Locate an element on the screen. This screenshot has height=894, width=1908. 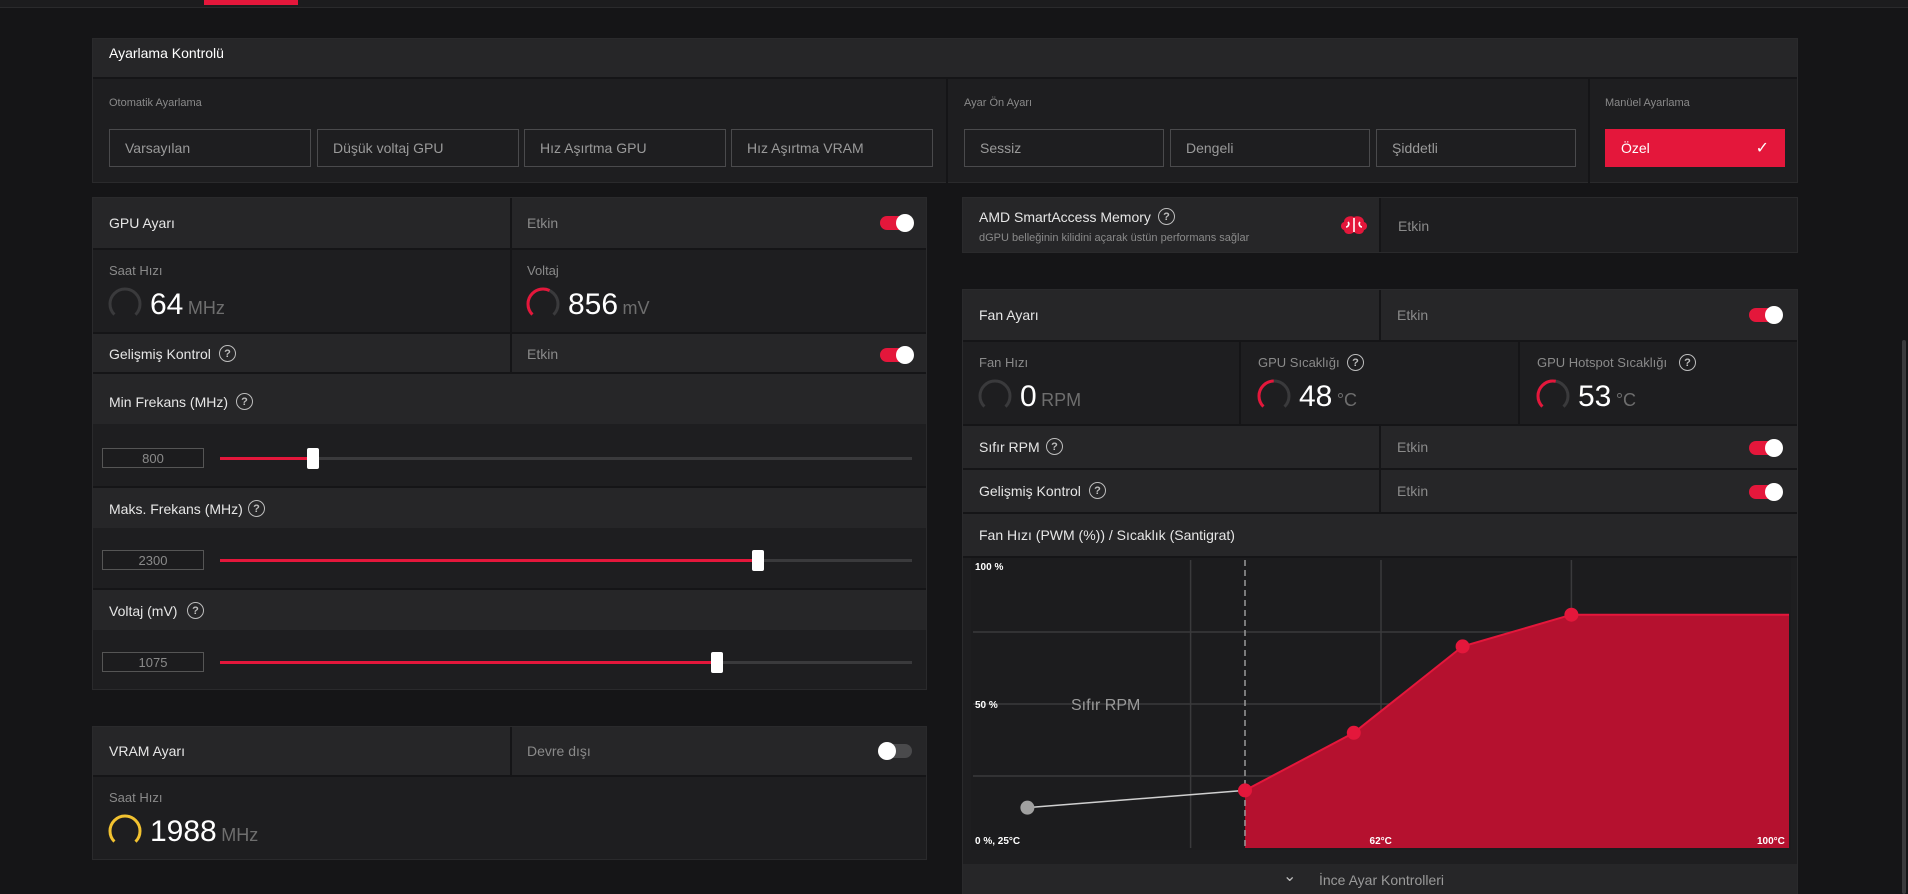
gpu-advanced-label: Gelişmiş Kontrol is located at coordinates (160, 354).